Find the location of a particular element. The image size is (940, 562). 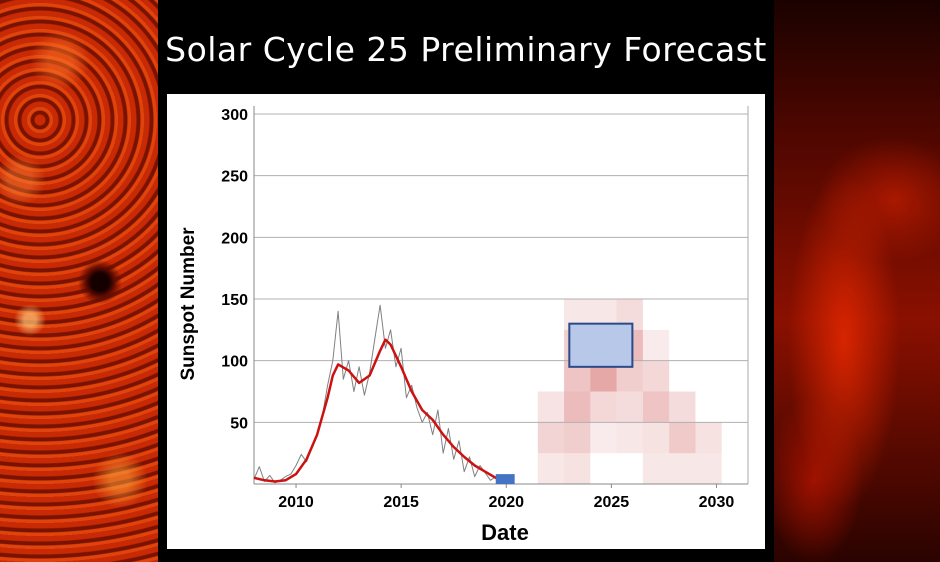

series-lines is located at coordinates (378, 394).